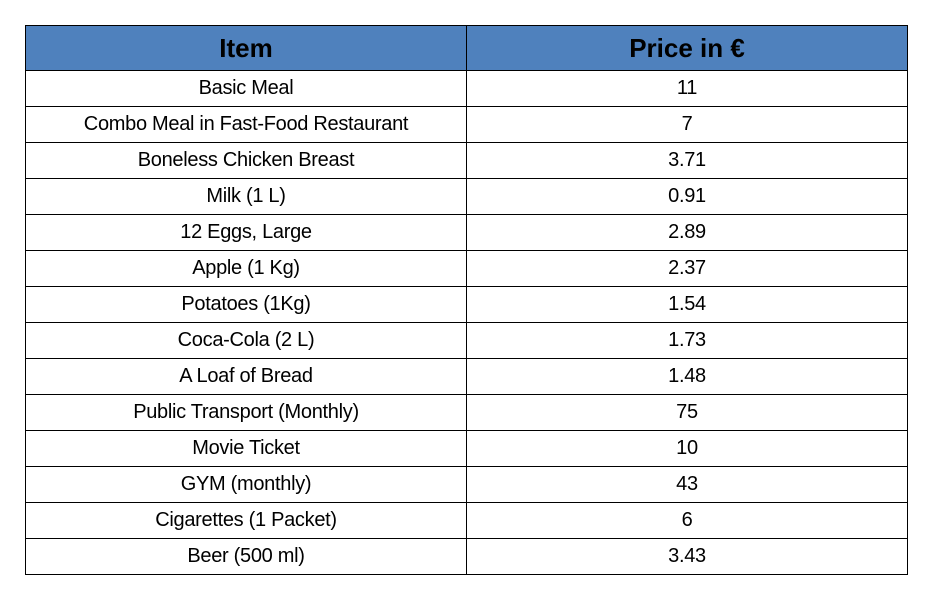 The image size is (930, 594). I want to click on table-row: GYM (monthly) 43, so click(466, 484).